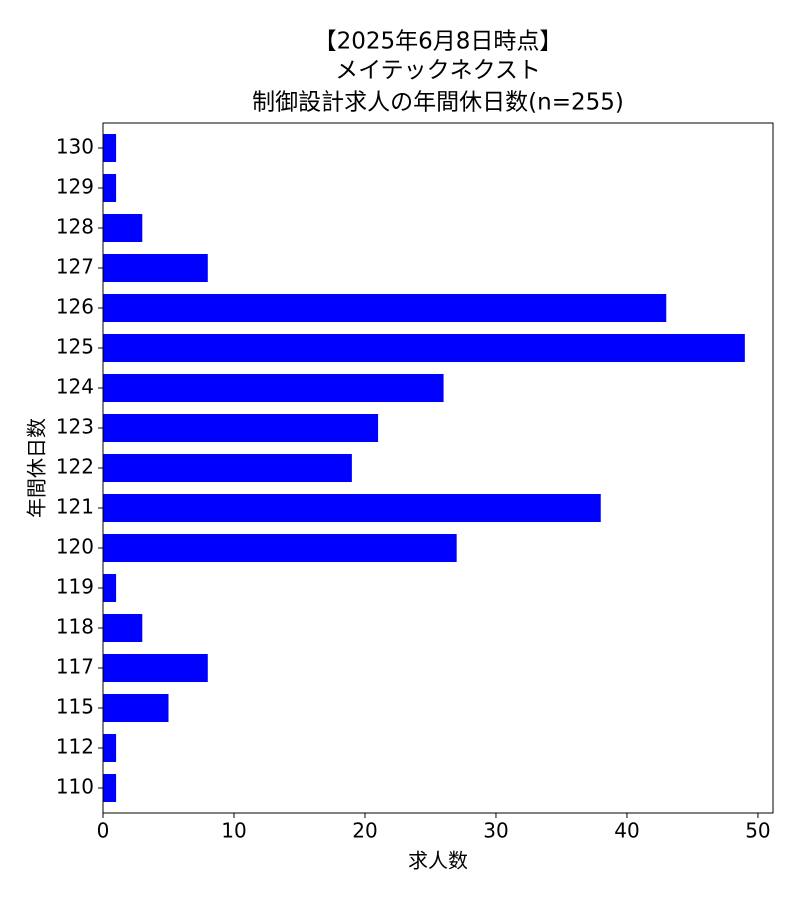 This screenshot has width=800, height=900. I want to click on chart-title: メイテックネクスト, so click(438, 71).